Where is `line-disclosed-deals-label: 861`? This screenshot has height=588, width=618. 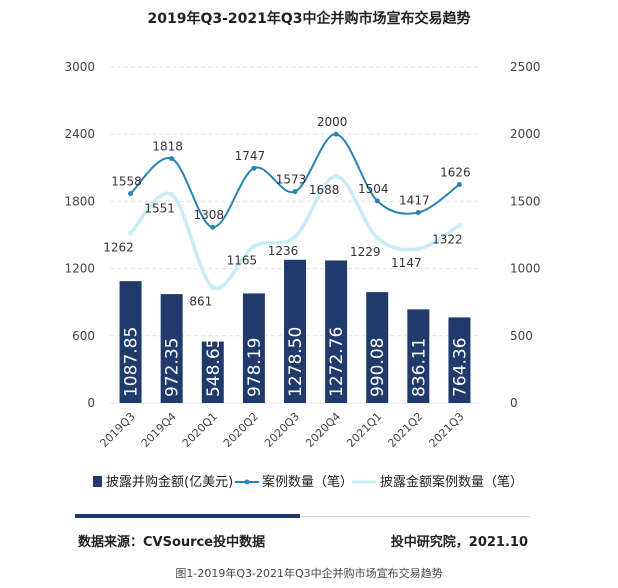
line-disclosed-deals-label: 861 is located at coordinates (200, 301).